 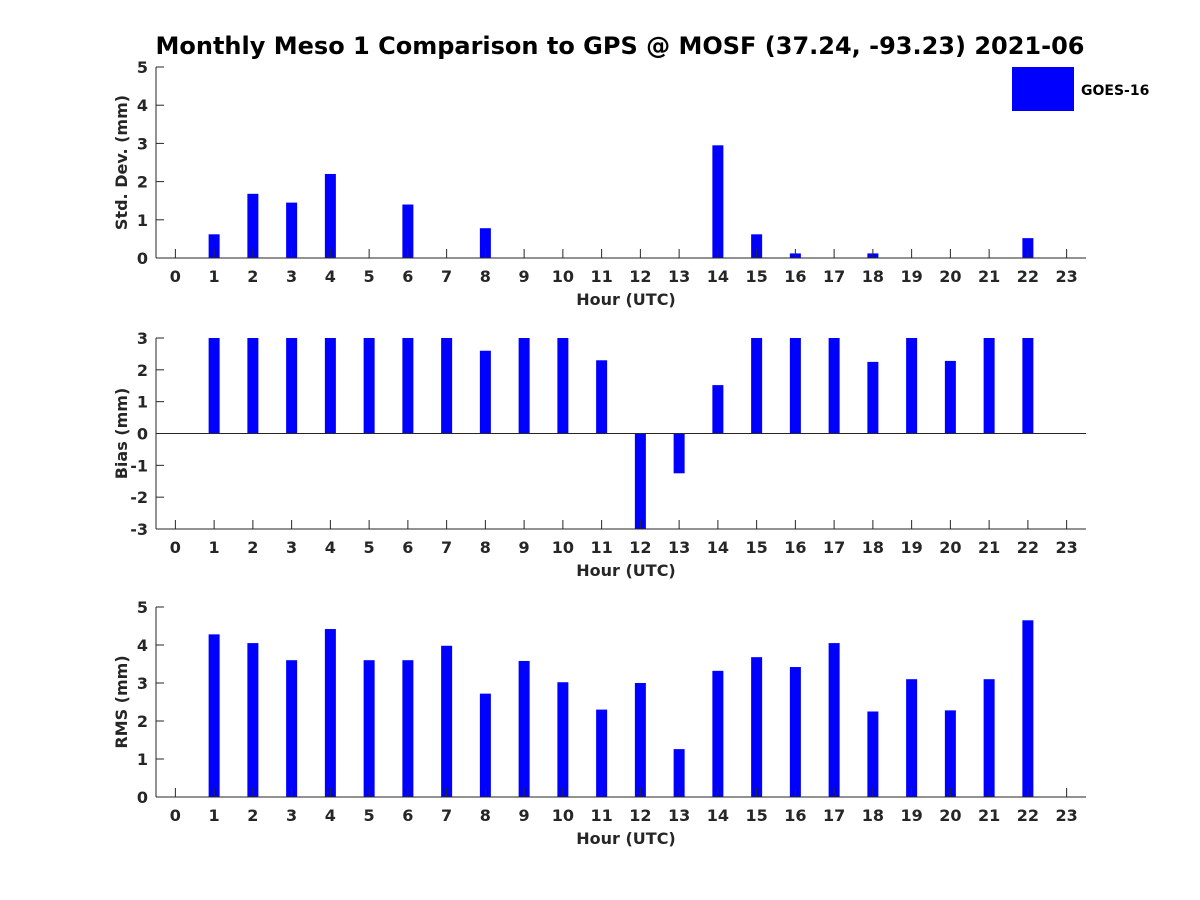 What do you see at coordinates (142, 182) in the screenshot?
I see `y-tick-label: 2` at bounding box center [142, 182].